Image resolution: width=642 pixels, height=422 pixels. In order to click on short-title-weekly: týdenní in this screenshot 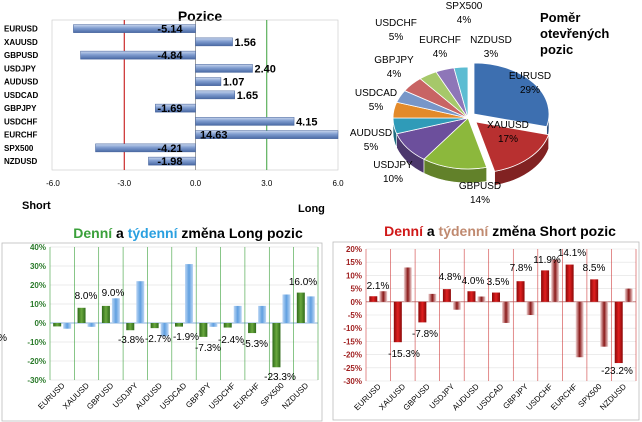, I will do `click(464, 231)`.